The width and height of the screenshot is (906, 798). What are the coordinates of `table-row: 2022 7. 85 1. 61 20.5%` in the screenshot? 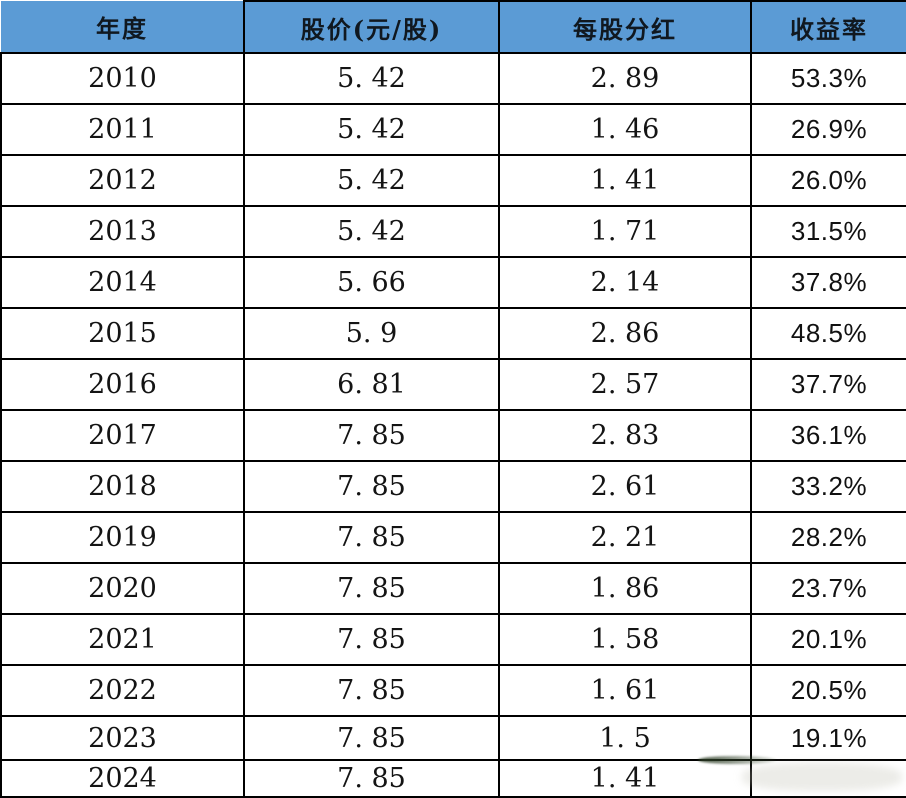 It's located at (453, 690).